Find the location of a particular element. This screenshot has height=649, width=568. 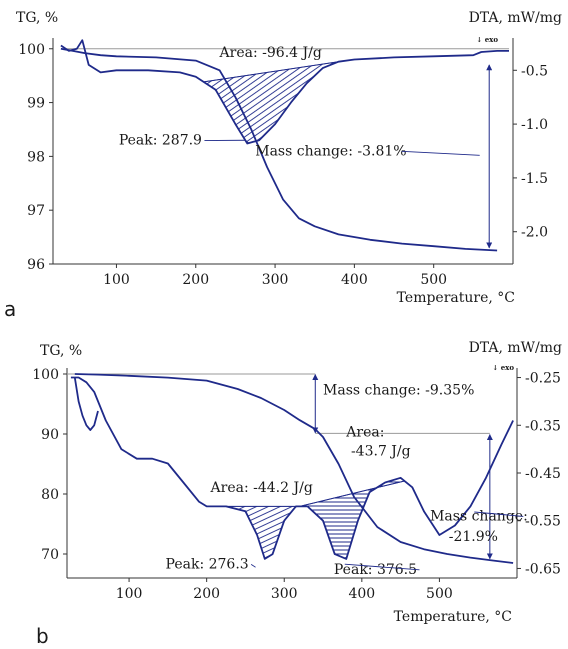

y-tick-label-right: -1.5 is located at coordinates (534, 179).